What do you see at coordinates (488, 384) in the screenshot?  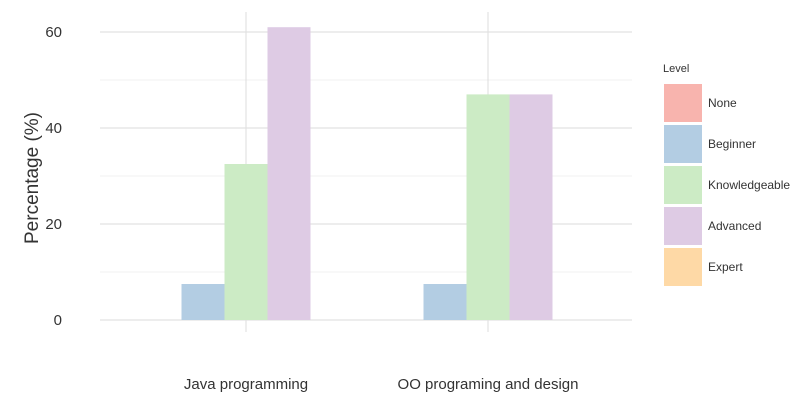 I see `x-tick-label: OO programing and design` at bounding box center [488, 384].